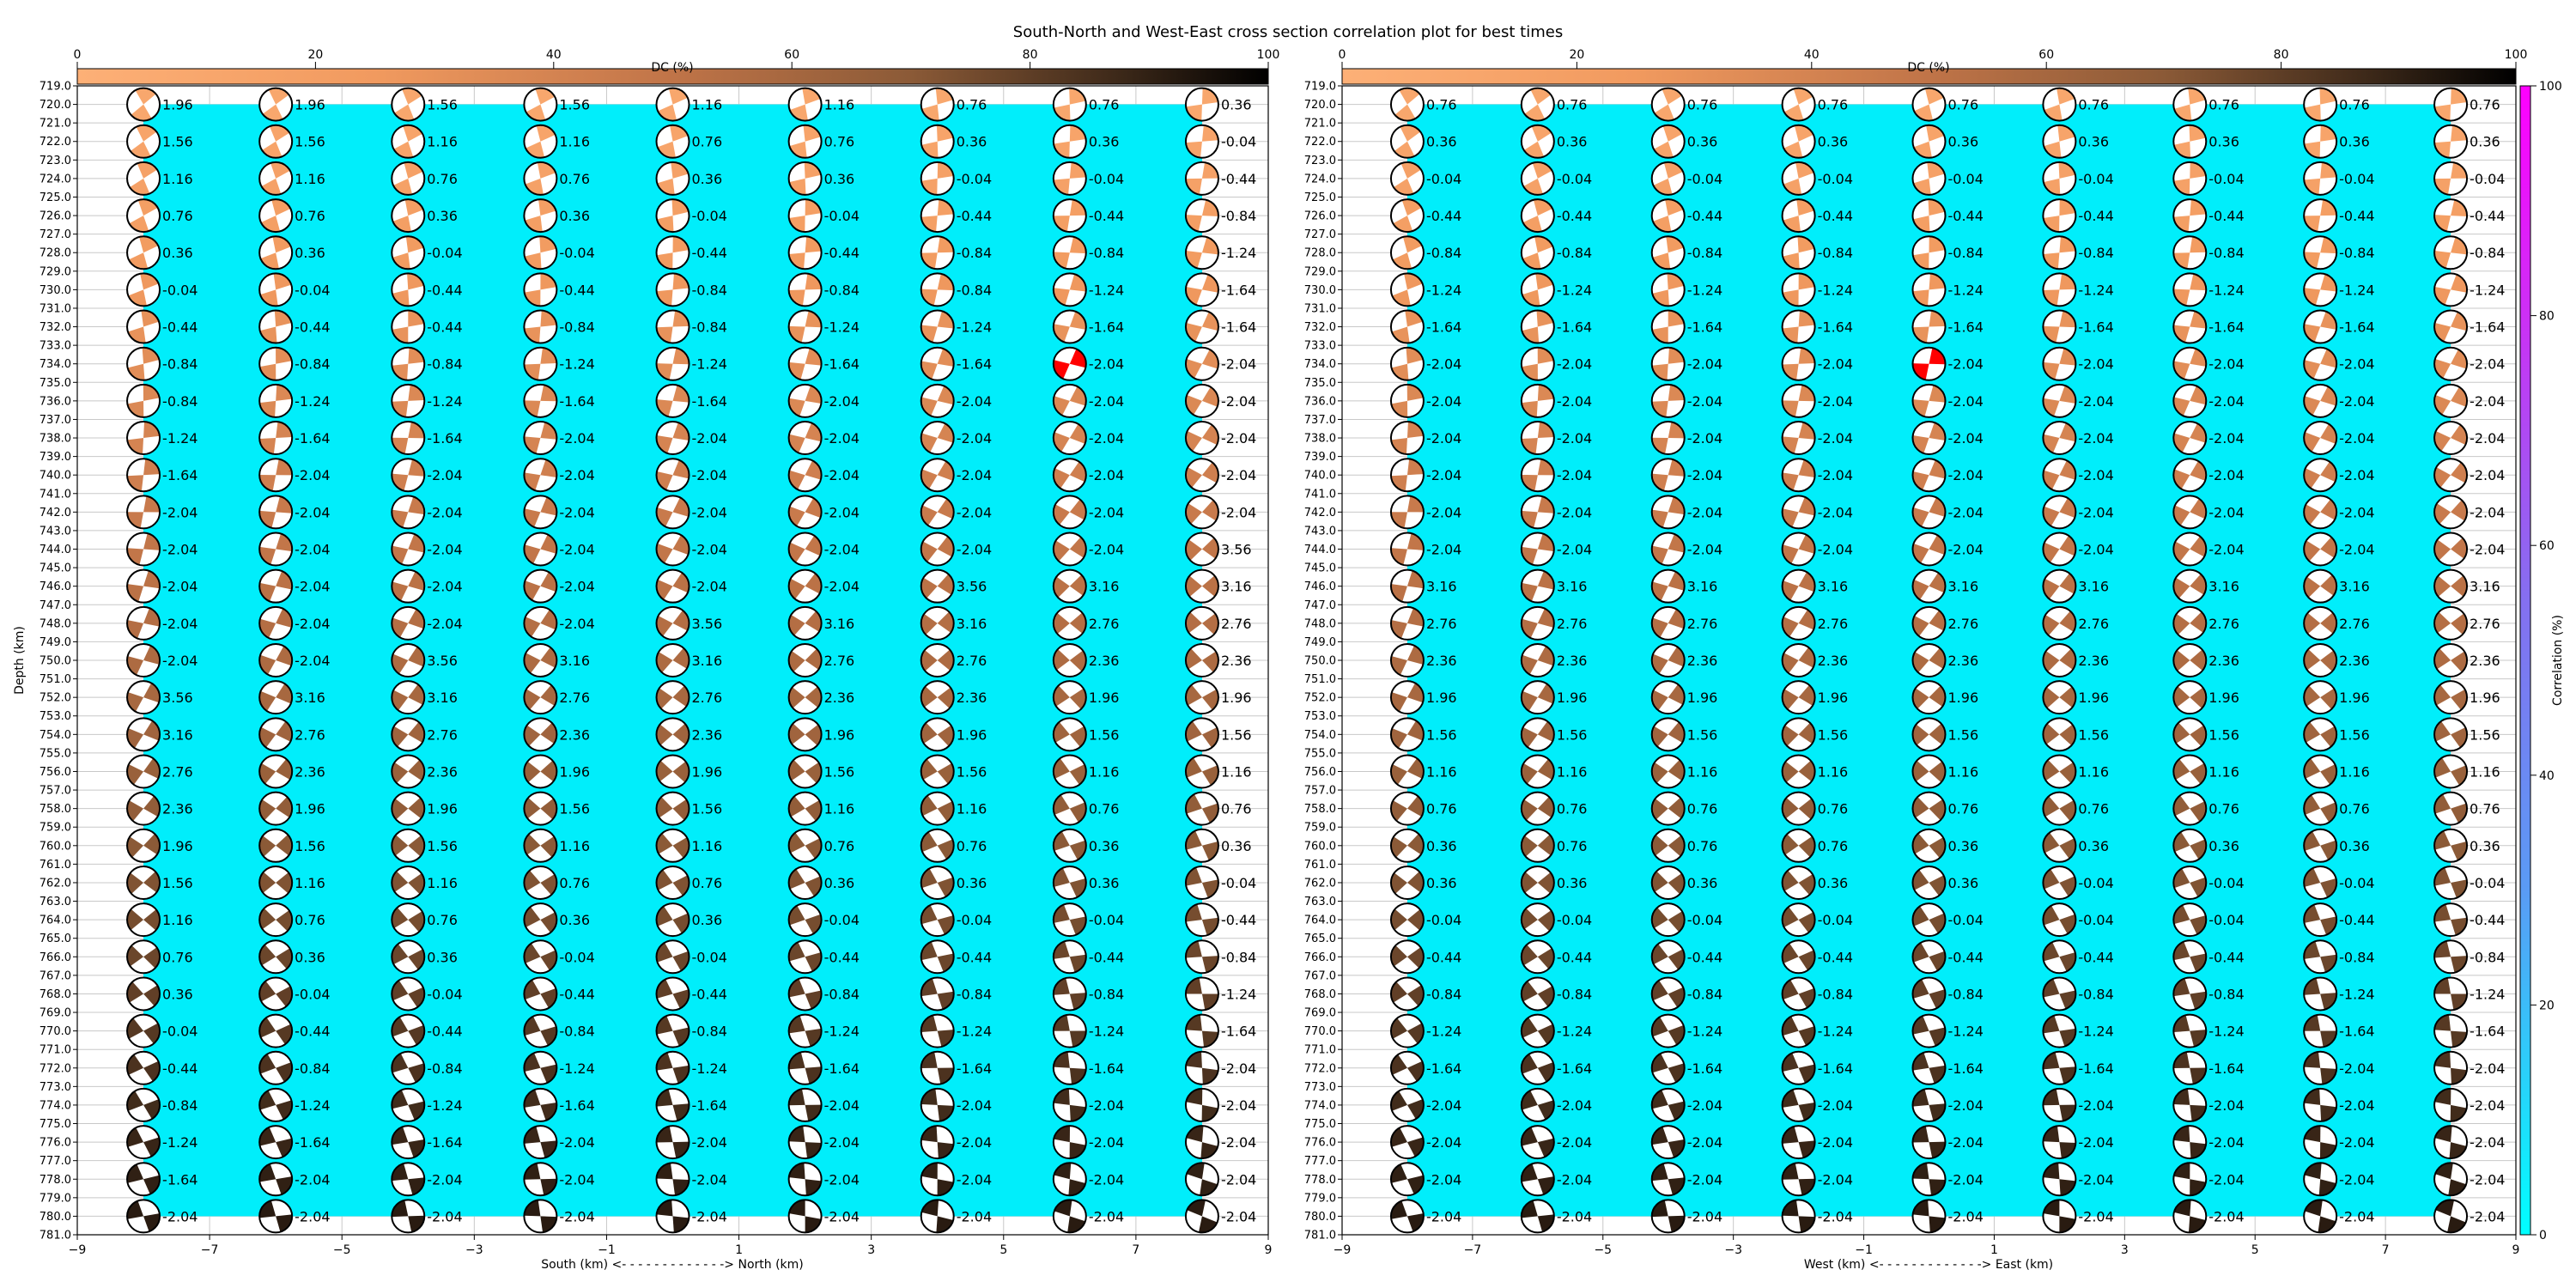 This screenshot has width=2576, height=1288. Describe the element at coordinates (2356, 994) in the screenshot. I see `time-label: -1.24` at that location.